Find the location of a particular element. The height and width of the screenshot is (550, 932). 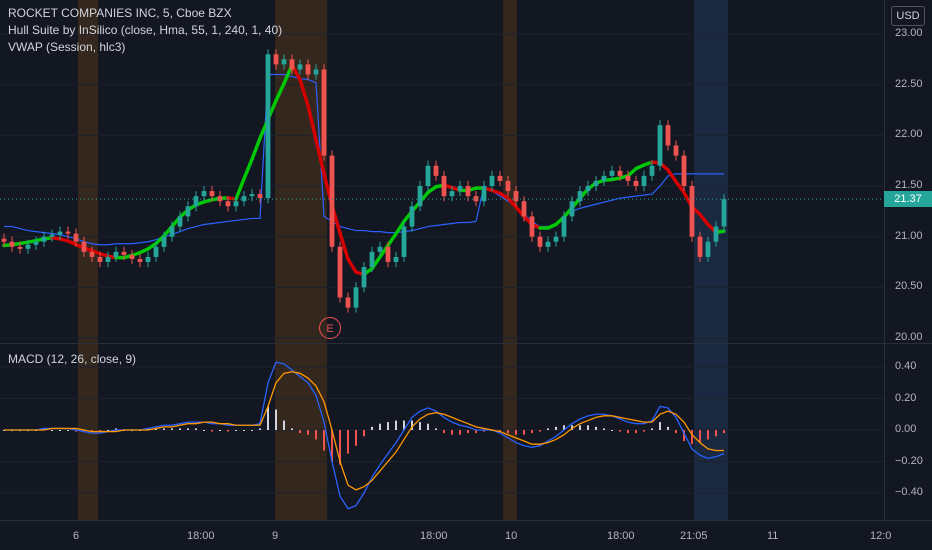

macd-legend: MACD (12, 26, close, 9) is located at coordinates (72, 359).